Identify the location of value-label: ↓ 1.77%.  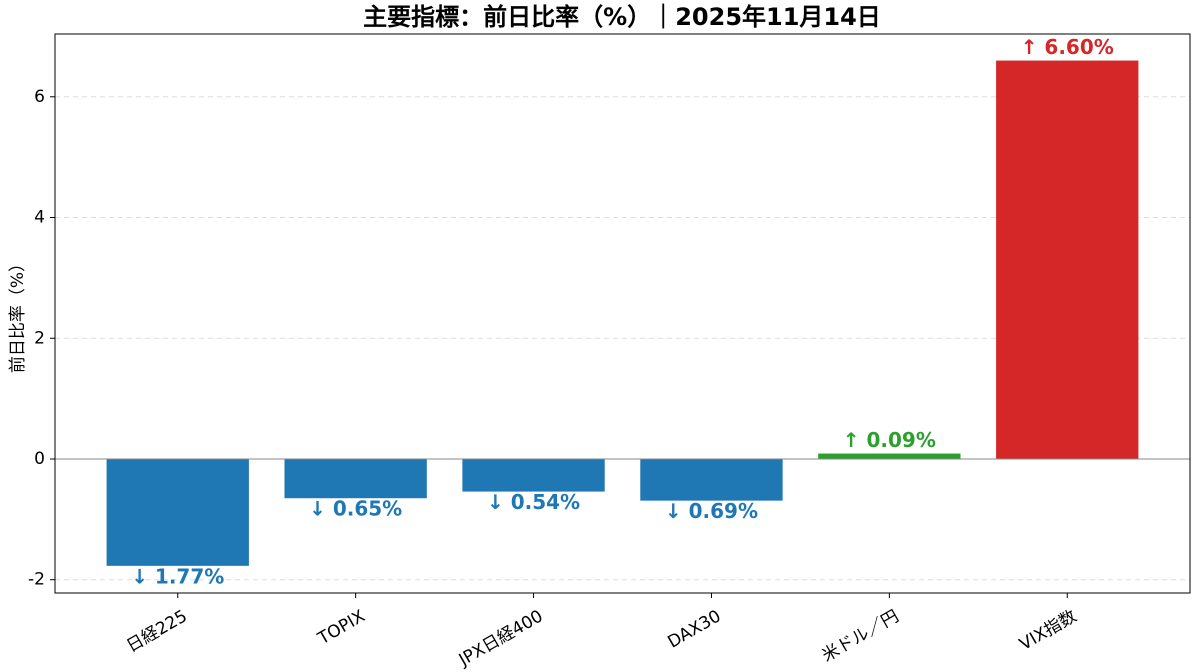
(177, 576).